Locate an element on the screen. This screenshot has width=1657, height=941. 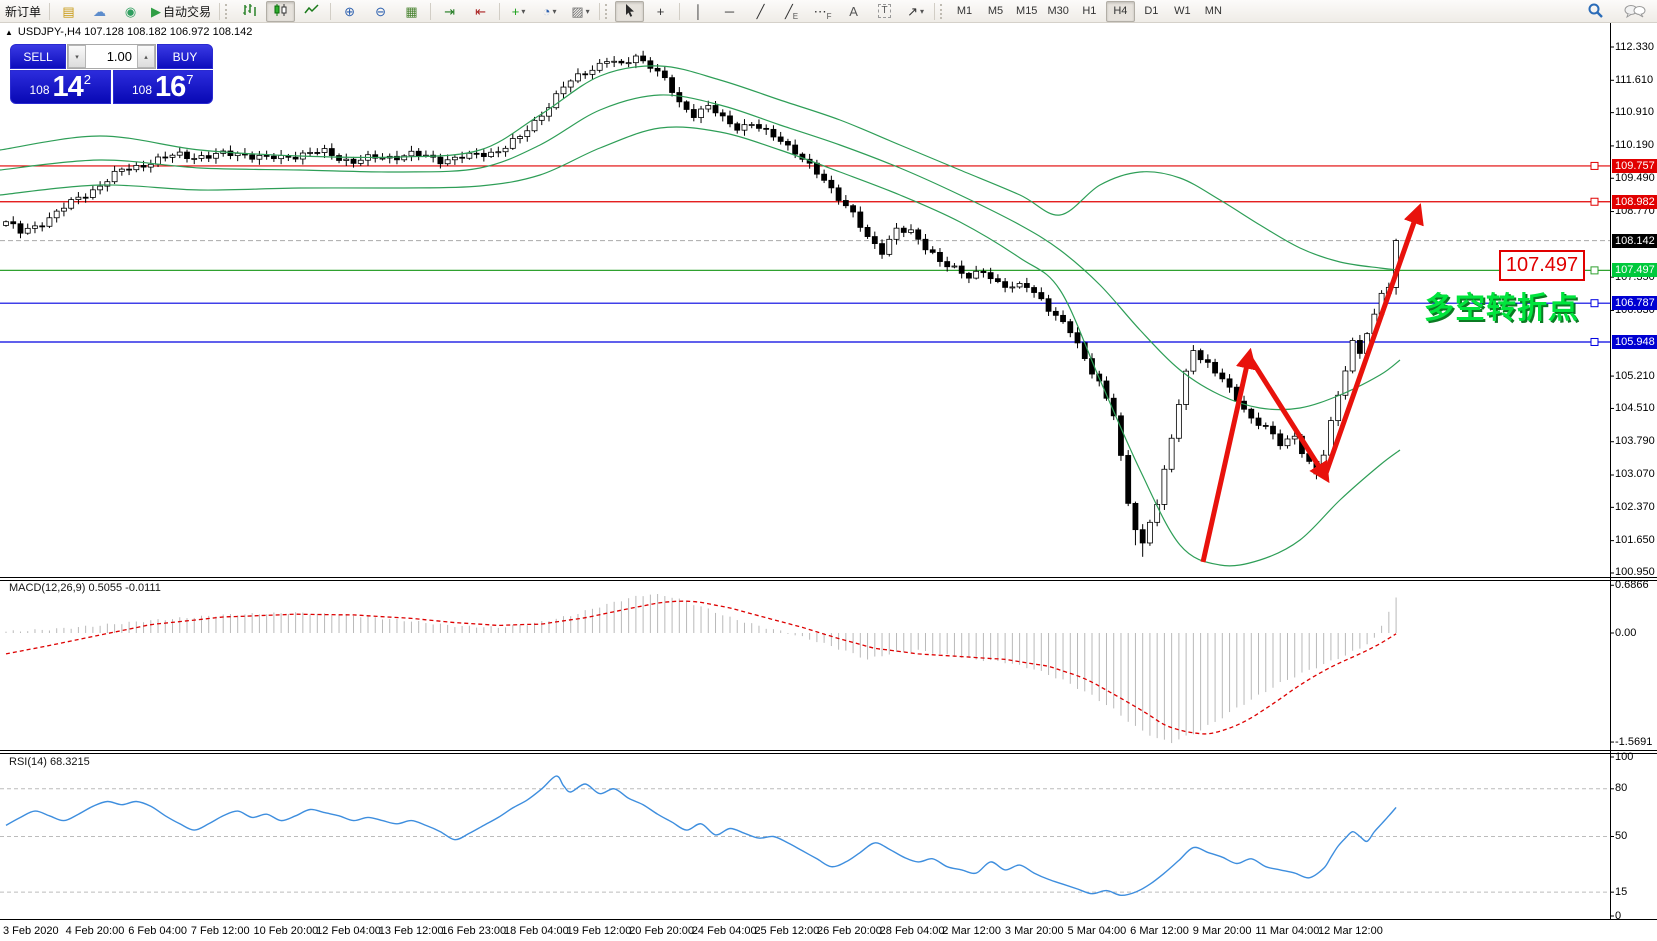
indicators-button: + ▾ is located at coordinates (518, 11).